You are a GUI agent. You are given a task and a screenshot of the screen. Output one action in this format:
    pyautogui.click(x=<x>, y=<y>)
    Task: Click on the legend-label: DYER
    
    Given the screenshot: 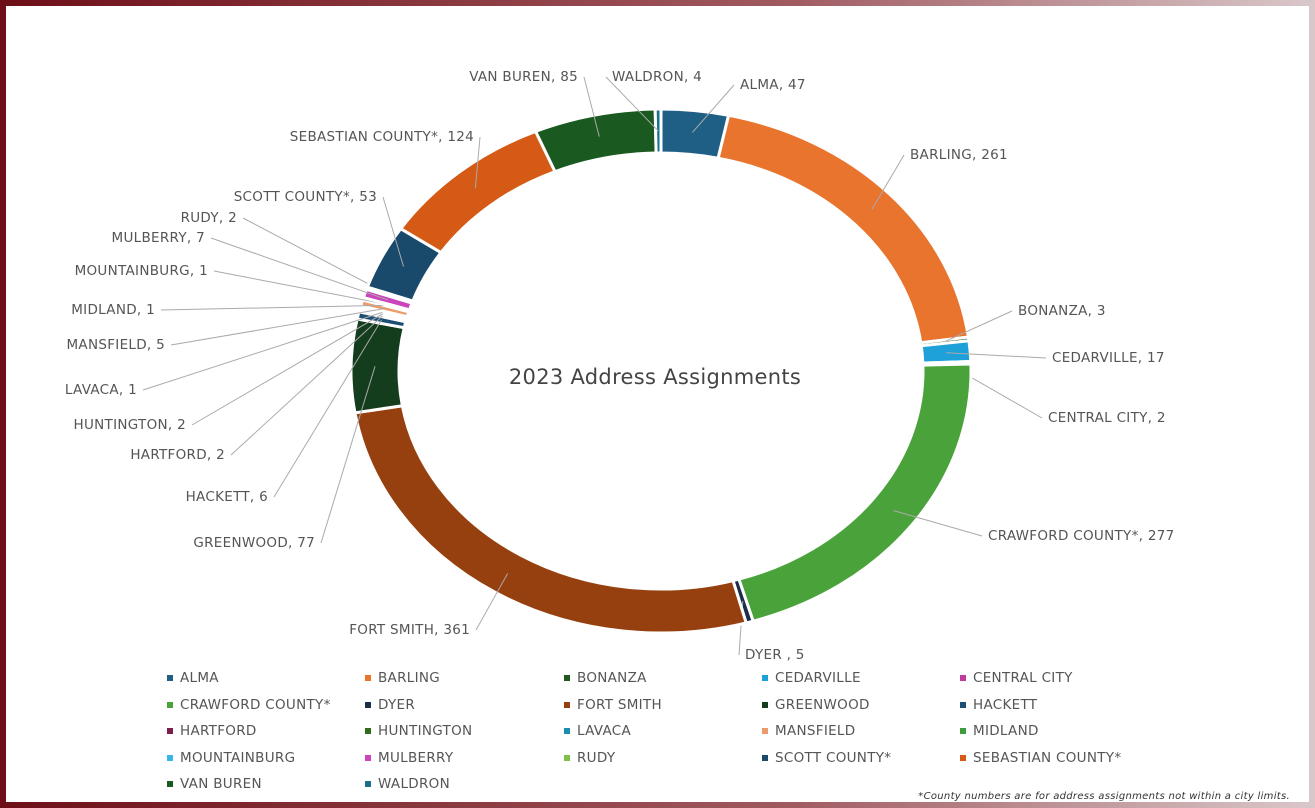 What is the action you would take?
    pyautogui.click(x=396, y=705)
    